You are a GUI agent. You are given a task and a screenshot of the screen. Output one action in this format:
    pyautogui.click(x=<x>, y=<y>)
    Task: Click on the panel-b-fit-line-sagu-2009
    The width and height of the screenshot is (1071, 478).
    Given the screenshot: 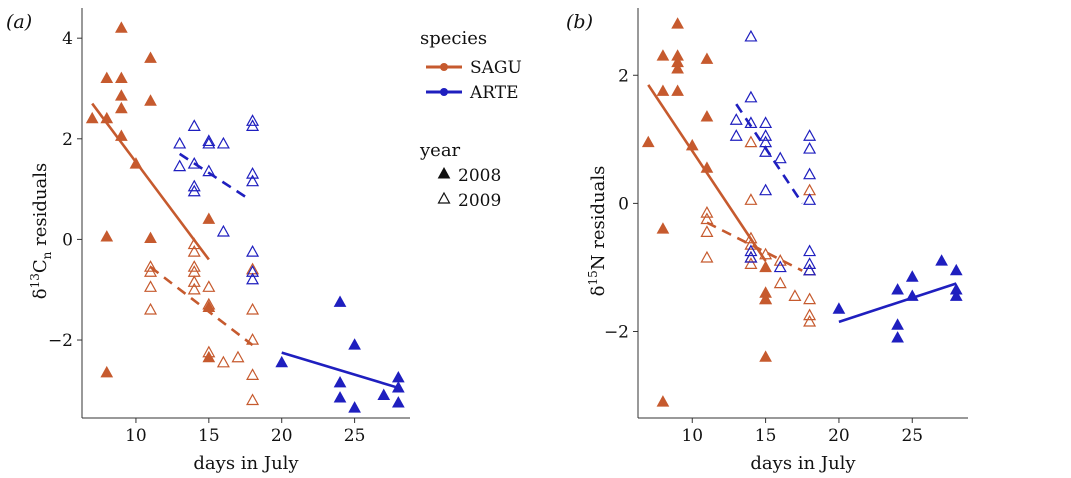 What is the action you would take?
    pyautogui.click(x=754, y=246)
    